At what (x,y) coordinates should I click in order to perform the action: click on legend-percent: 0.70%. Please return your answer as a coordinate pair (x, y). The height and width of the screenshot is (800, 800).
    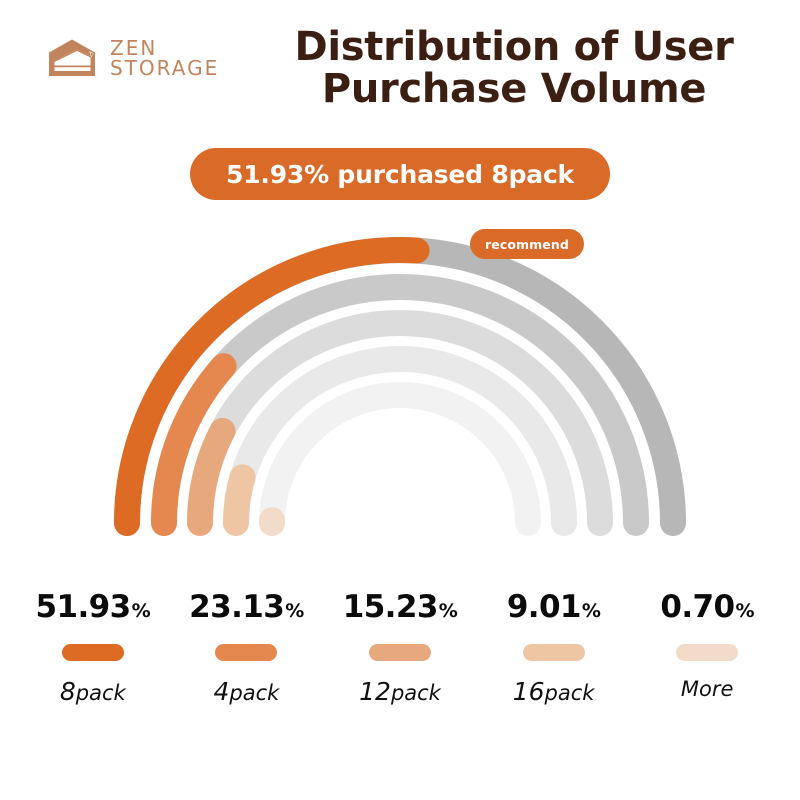
    Looking at the image, I should click on (707, 607).